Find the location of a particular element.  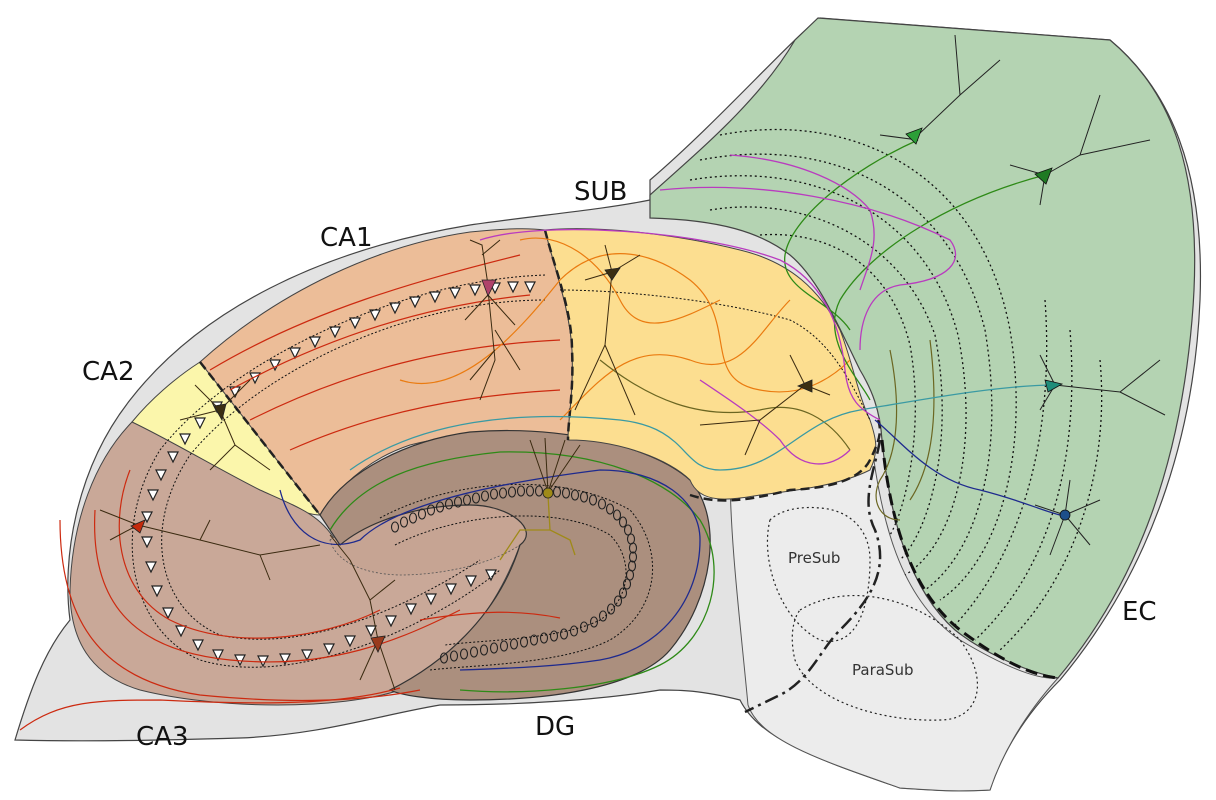

parasub-boundaries is located at coordinates (861, 580).